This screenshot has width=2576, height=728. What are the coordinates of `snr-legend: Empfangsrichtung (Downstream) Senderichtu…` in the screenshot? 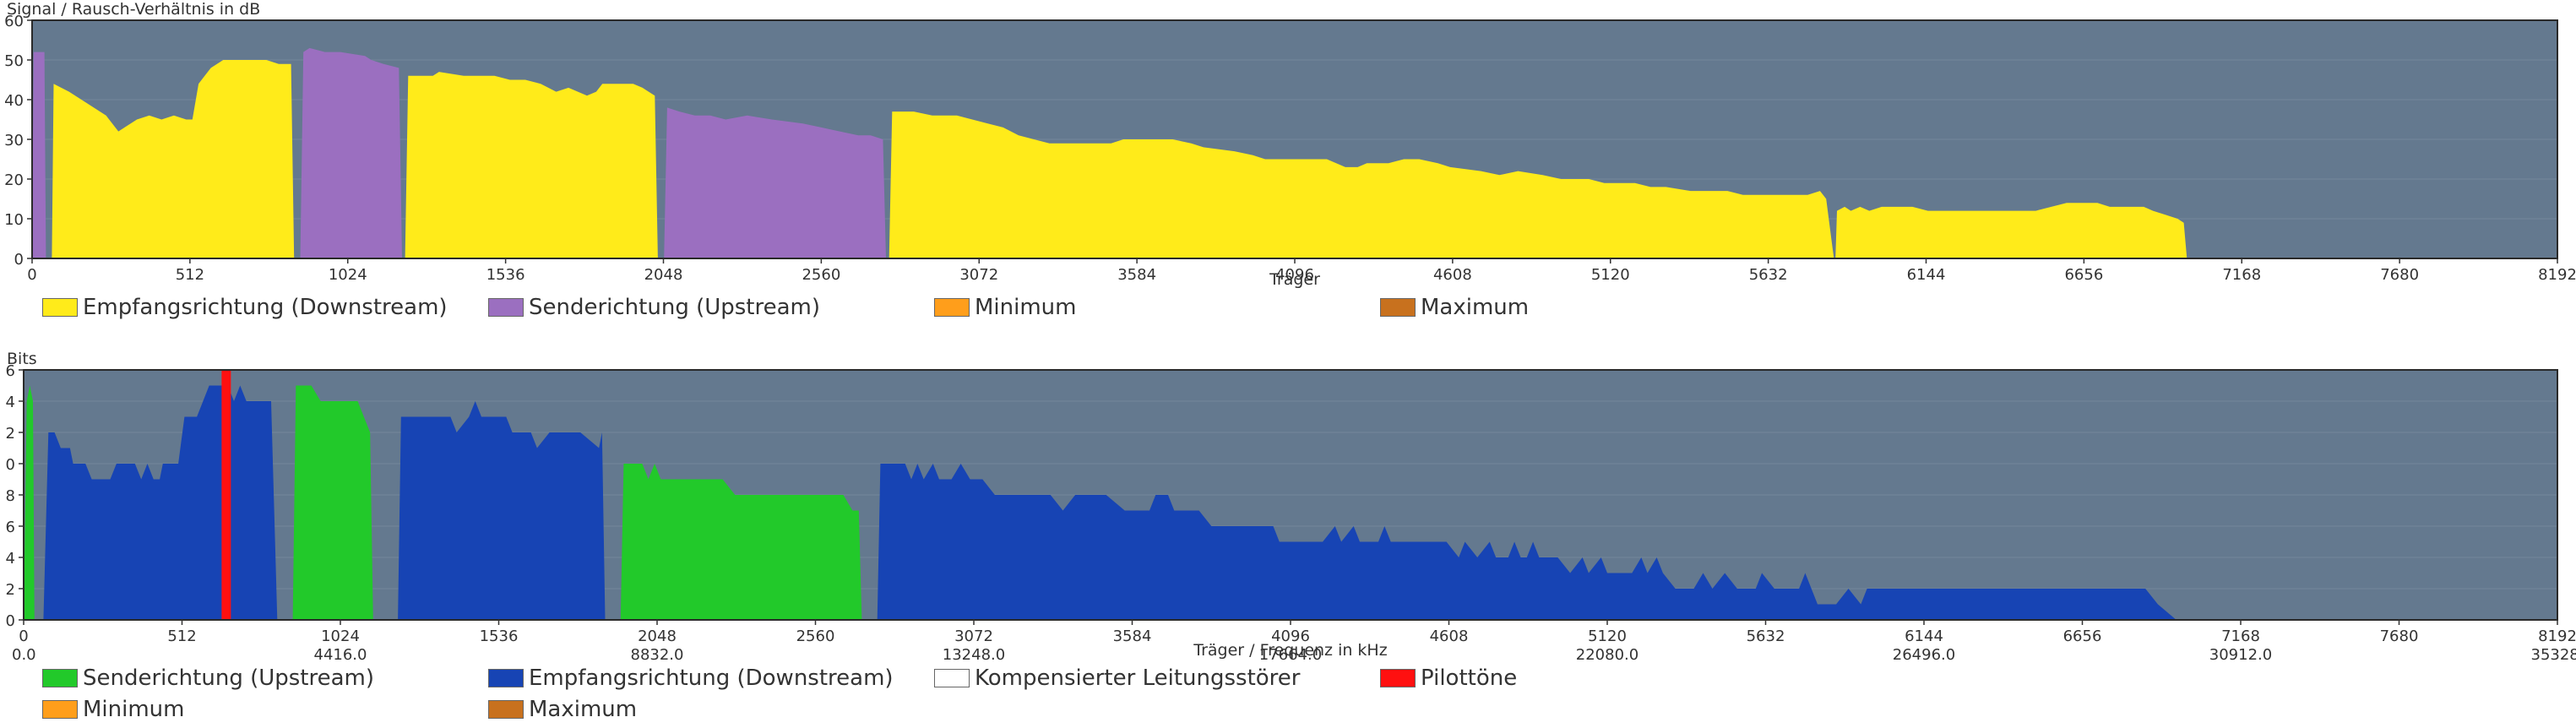 It's located at (934, 307).